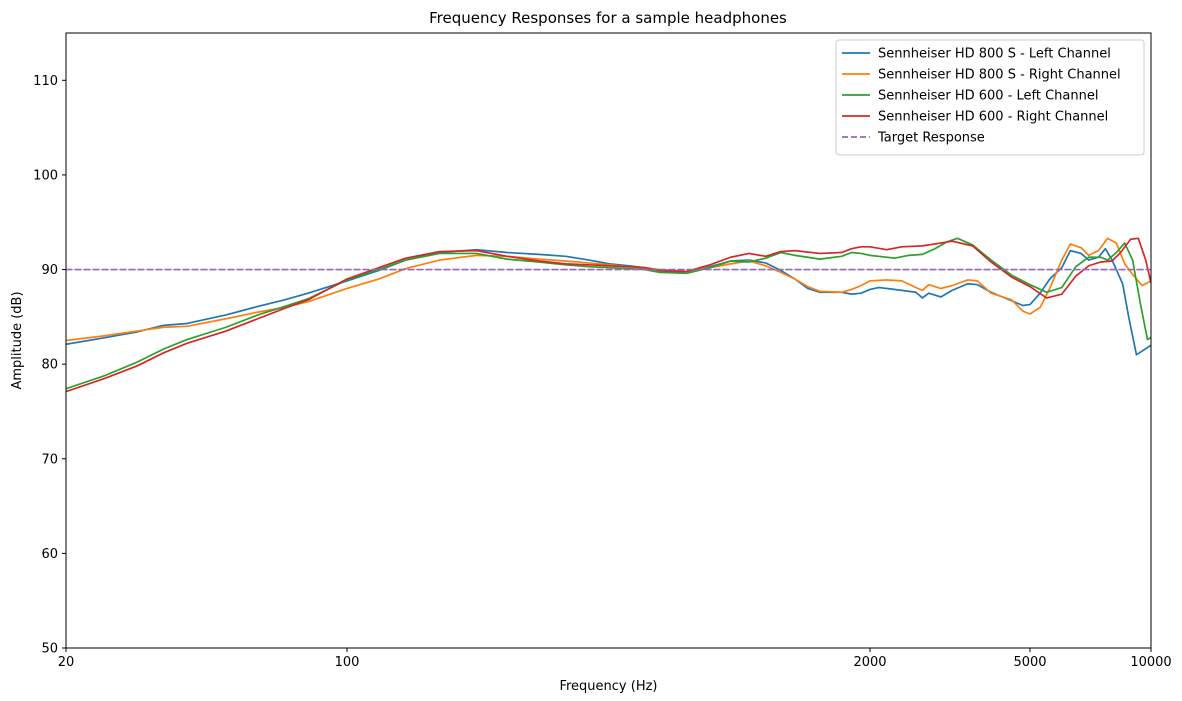 The image size is (1182, 701). I want to click on y-tick-label: 50, so click(49, 649).